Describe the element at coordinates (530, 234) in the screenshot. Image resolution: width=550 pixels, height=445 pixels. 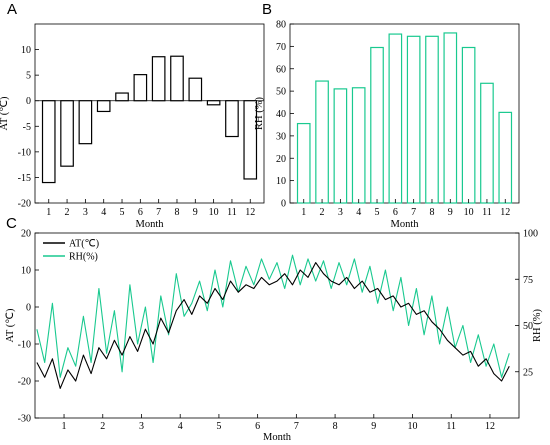
I see `y-right-tick-label: 100` at that location.